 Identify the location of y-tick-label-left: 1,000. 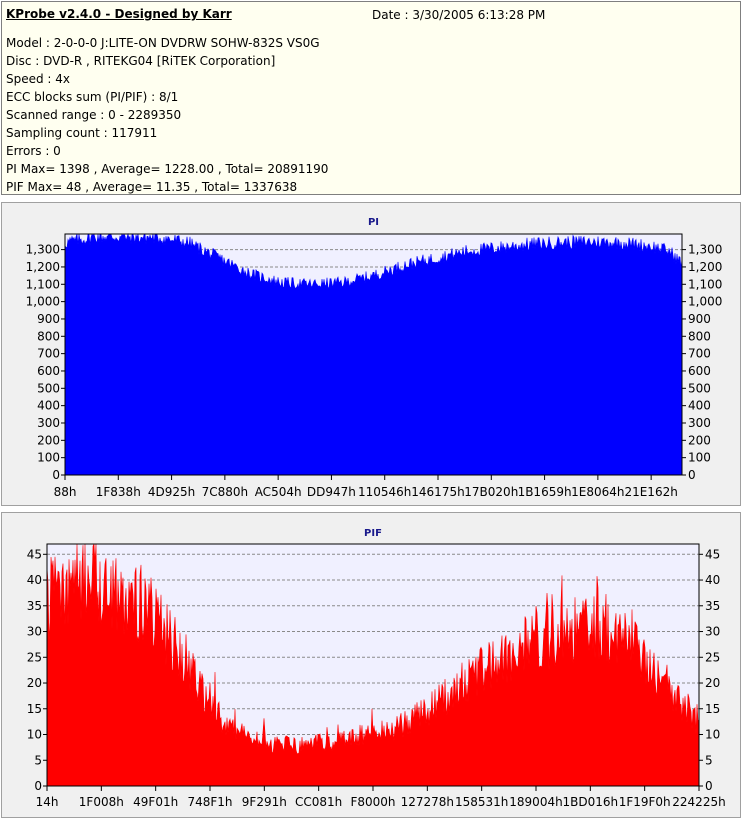
(43, 302).